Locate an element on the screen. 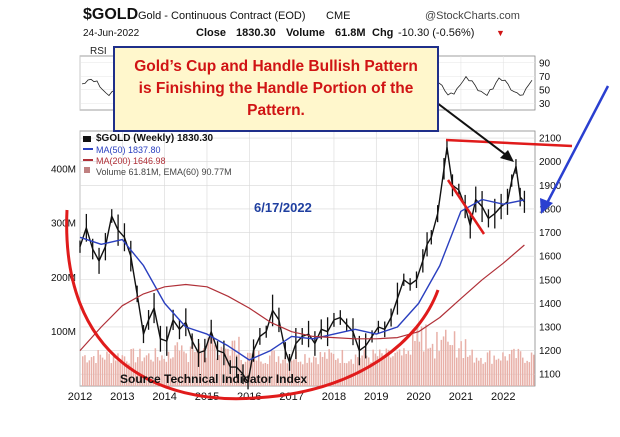 The height and width of the screenshot is (437, 620). volume-tick-label: 100M is located at coordinates (63, 332).